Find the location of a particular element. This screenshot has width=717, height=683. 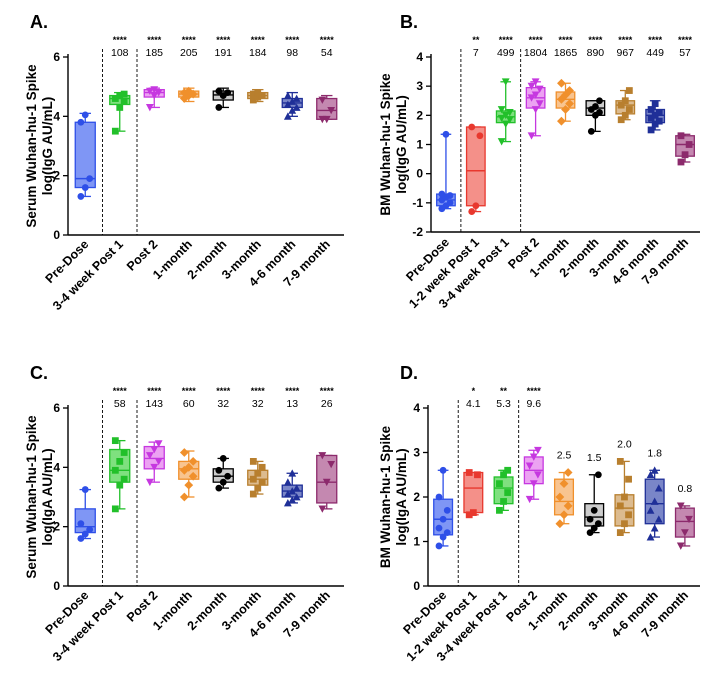

box is located at coordinates (684, 522).